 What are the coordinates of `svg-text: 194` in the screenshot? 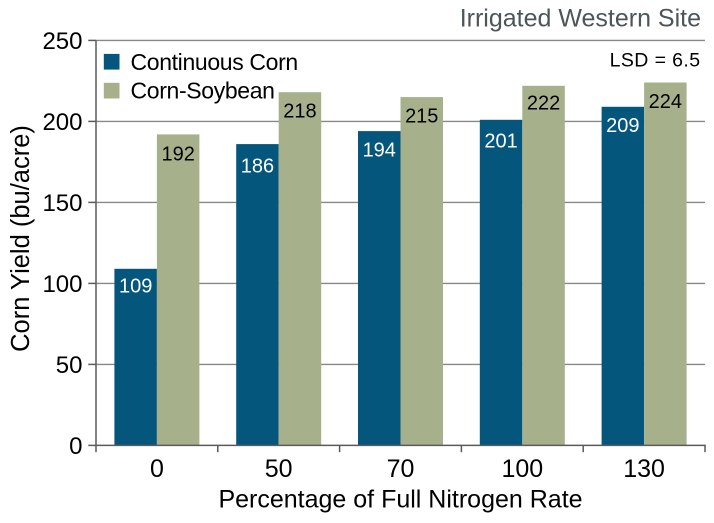 It's located at (379, 150).